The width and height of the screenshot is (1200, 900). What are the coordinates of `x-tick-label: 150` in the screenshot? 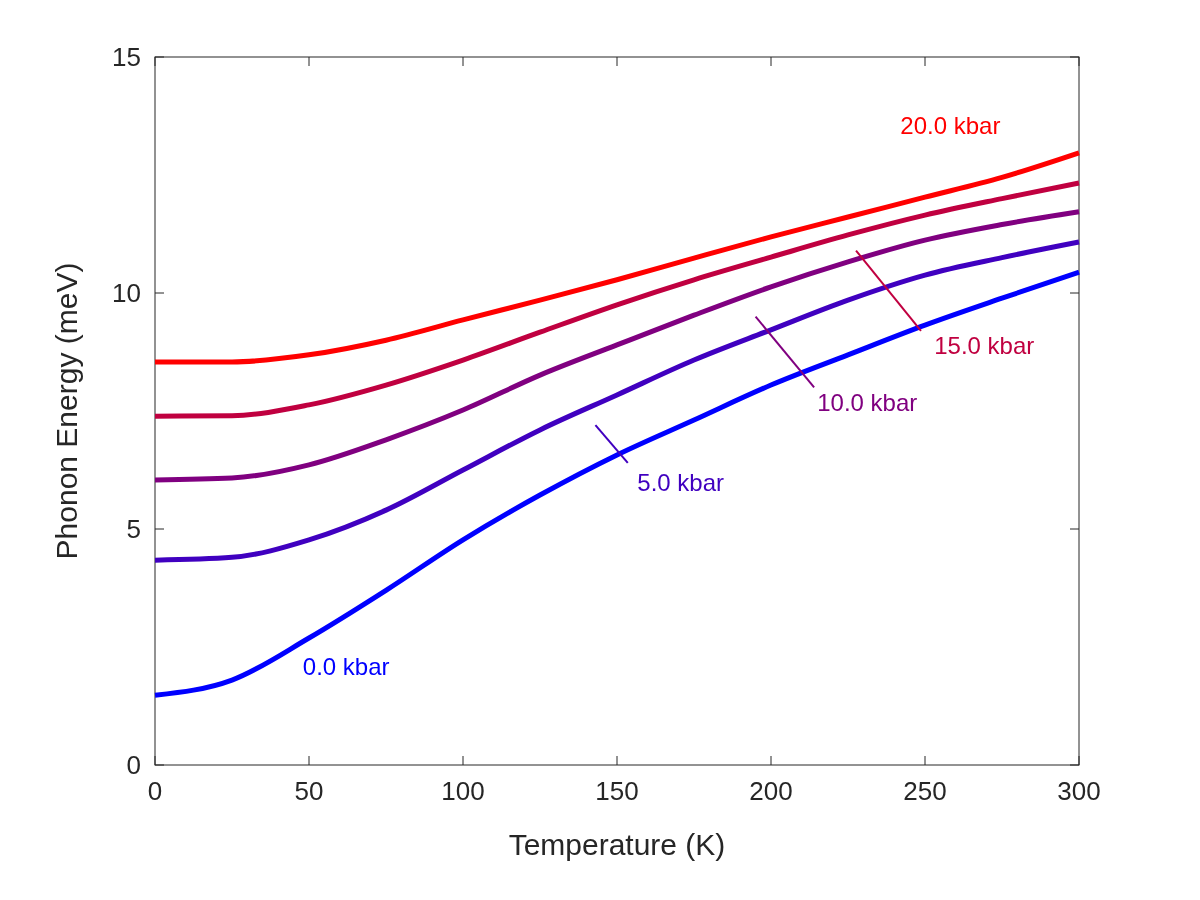 It's located at (617, 791).